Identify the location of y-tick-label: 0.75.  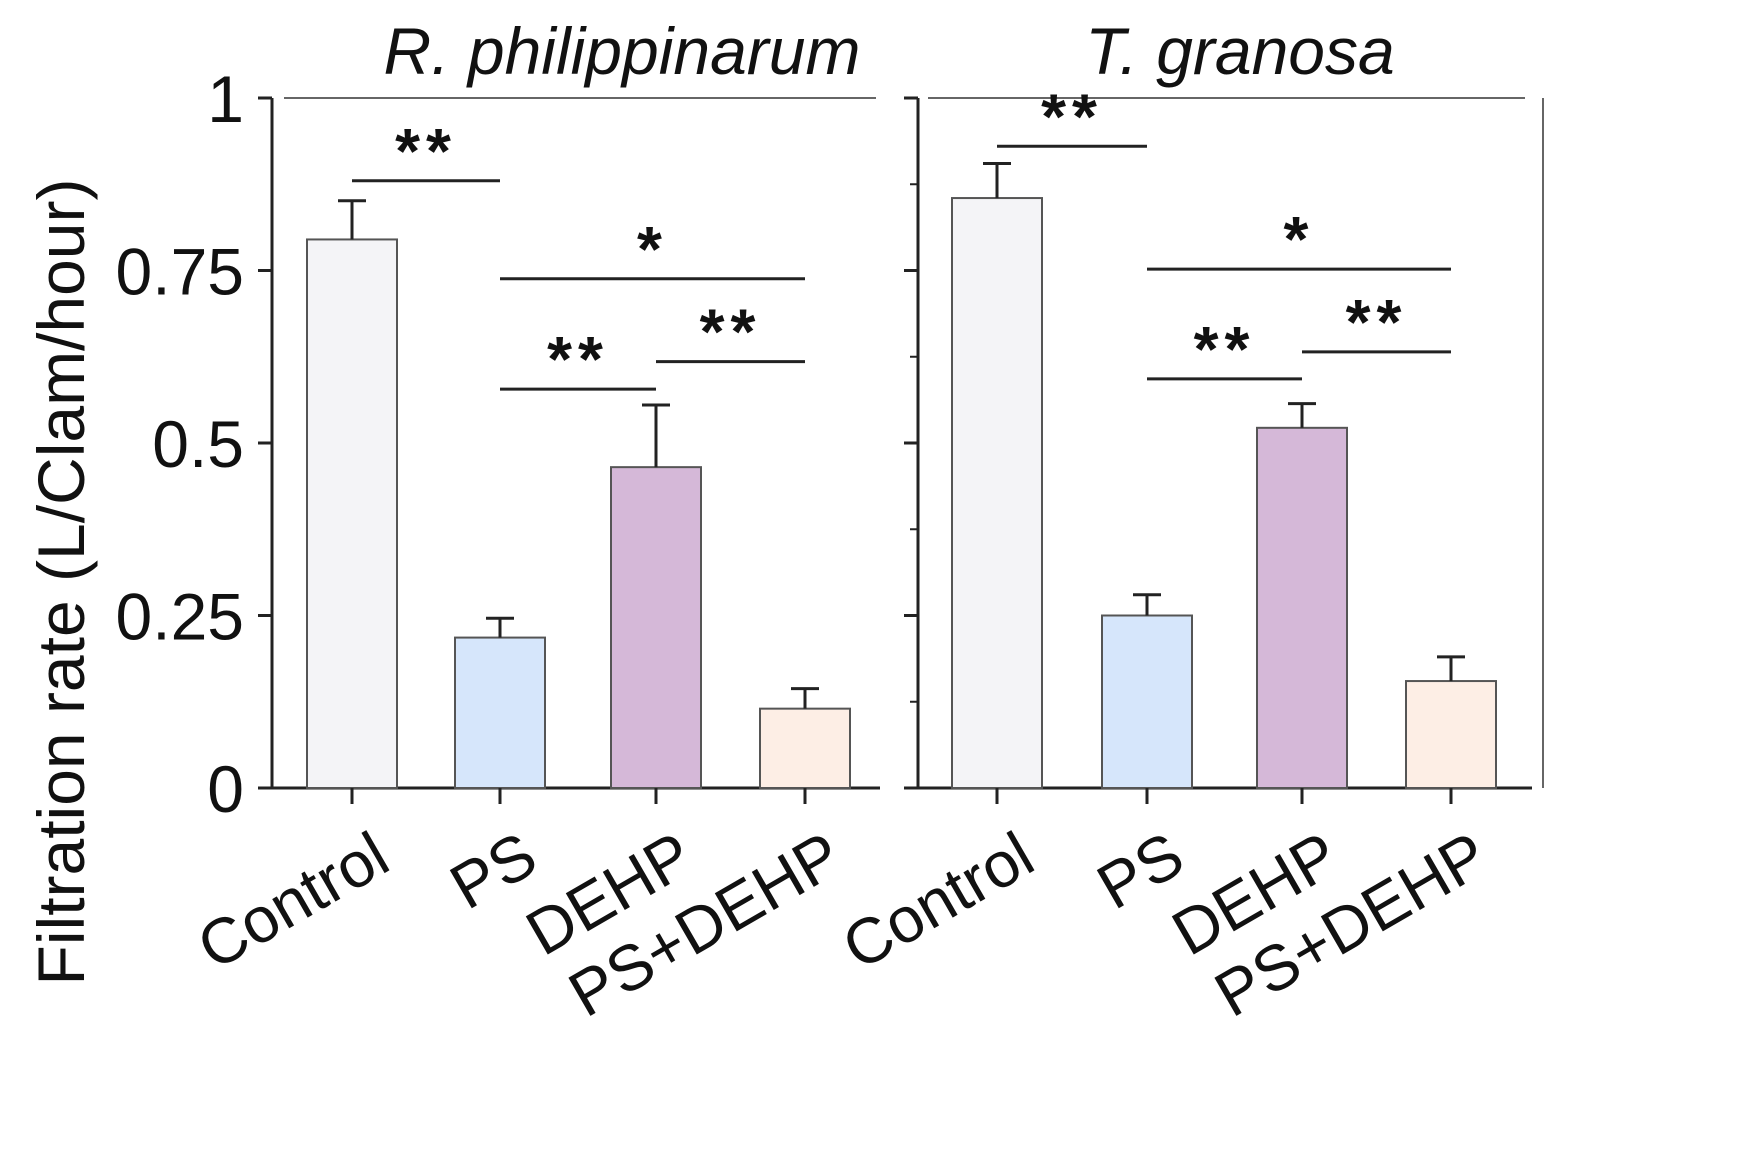
(180, 272).